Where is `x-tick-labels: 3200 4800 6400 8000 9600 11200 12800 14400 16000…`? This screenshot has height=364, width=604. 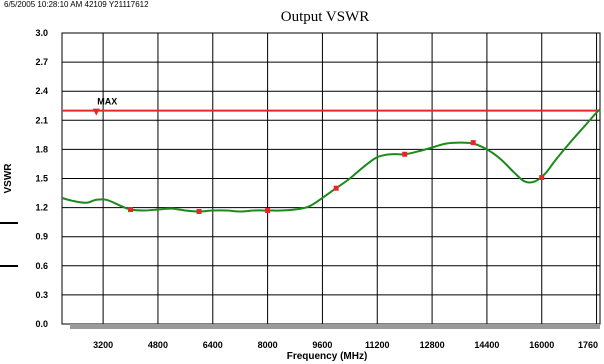 x-tick-labels: 3200 4800 6400 8000 9600 11200 12800 14400 16000… is located at coordinates (345, 345).